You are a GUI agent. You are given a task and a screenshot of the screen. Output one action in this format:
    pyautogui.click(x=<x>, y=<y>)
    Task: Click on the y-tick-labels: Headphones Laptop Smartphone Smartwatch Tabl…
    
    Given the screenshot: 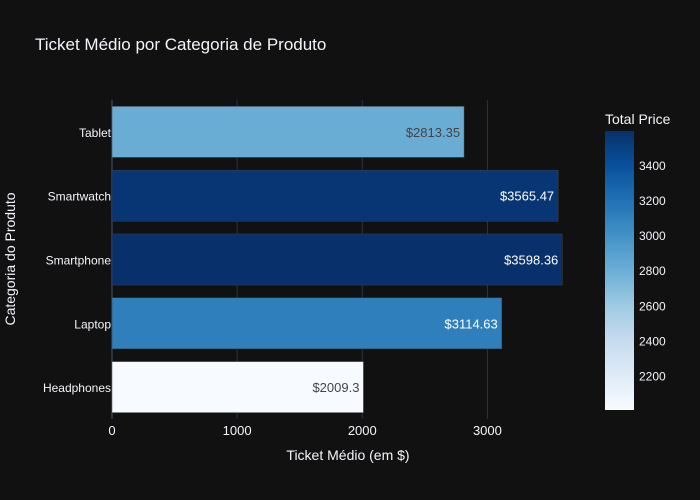 What is the action you would take?
    pyautogui.click(x=77, y=260)
    